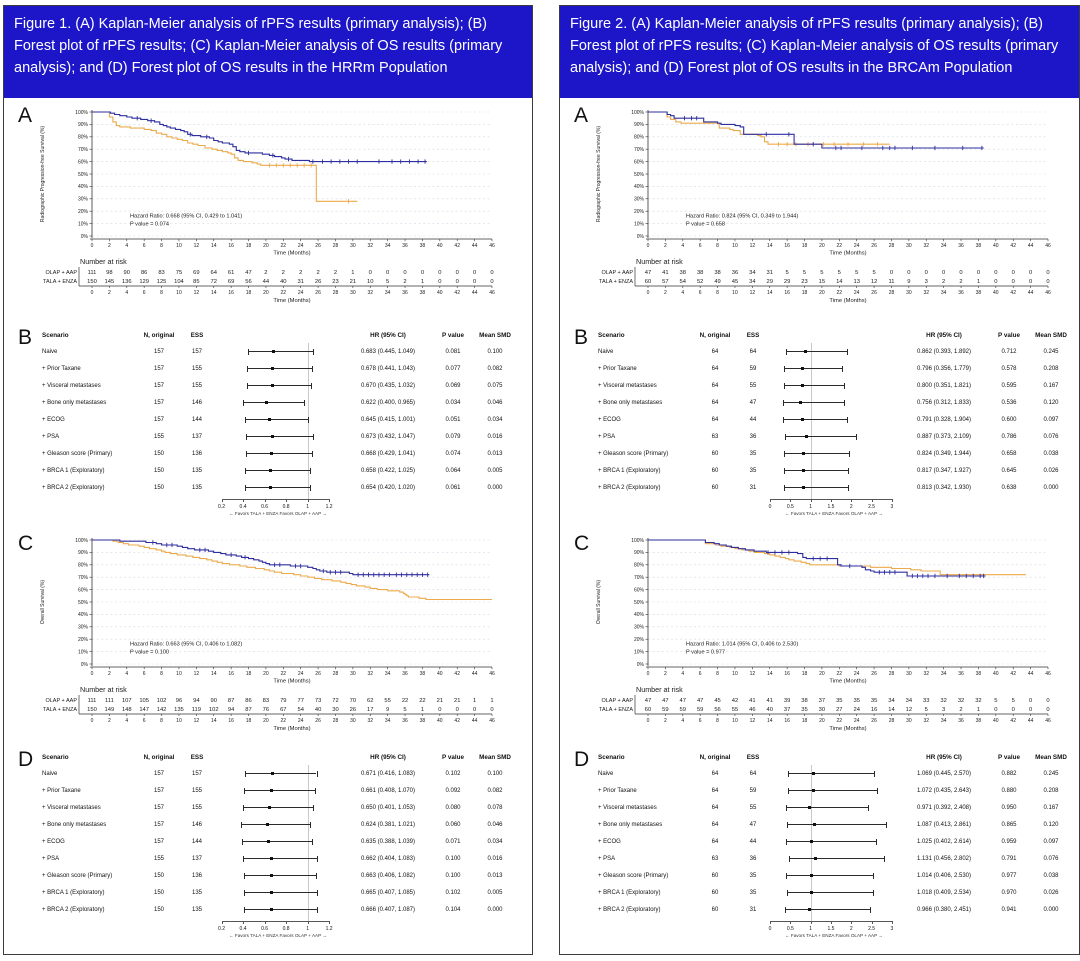 This screenshot has height=961, width=1080. Describe the element at coordinates (149, 224) in the screenshot. I see `svg-text: P value = 0.074` at that location.